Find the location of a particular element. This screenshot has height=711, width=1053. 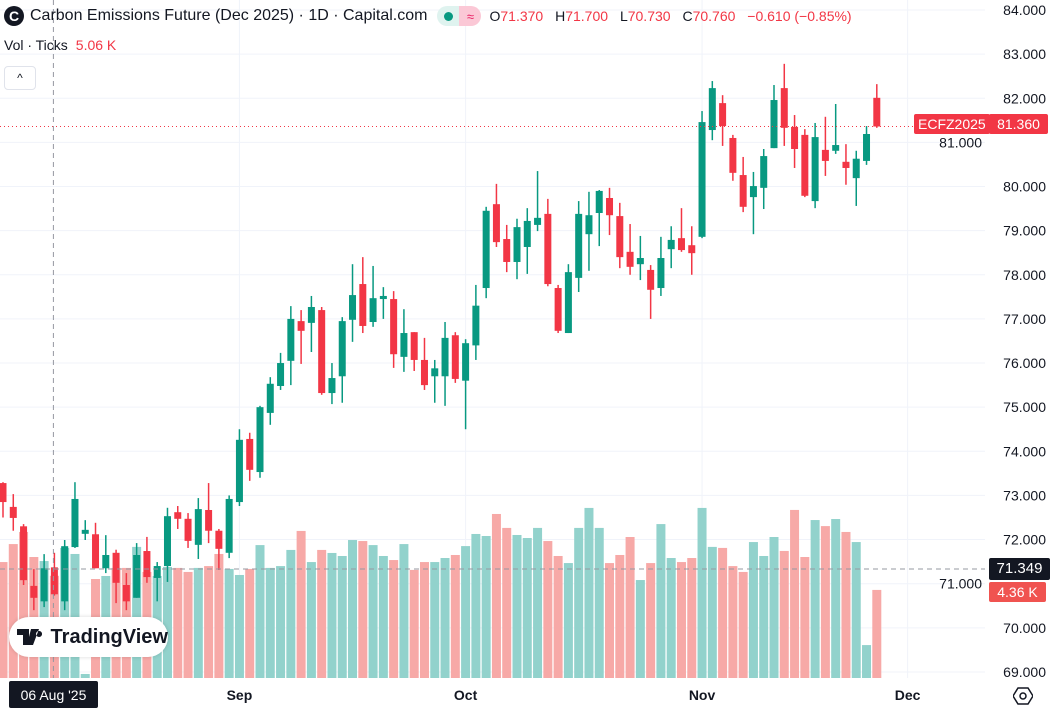

price-axis-label: 75.000 is located at coordinates (1024, 407).